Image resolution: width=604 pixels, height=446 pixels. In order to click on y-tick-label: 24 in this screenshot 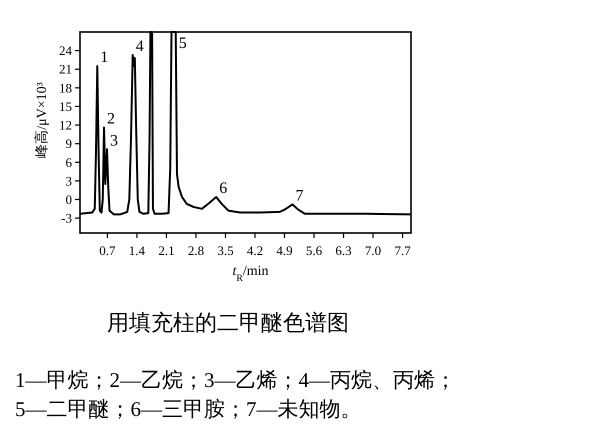, I will do `click(65, 50)`.